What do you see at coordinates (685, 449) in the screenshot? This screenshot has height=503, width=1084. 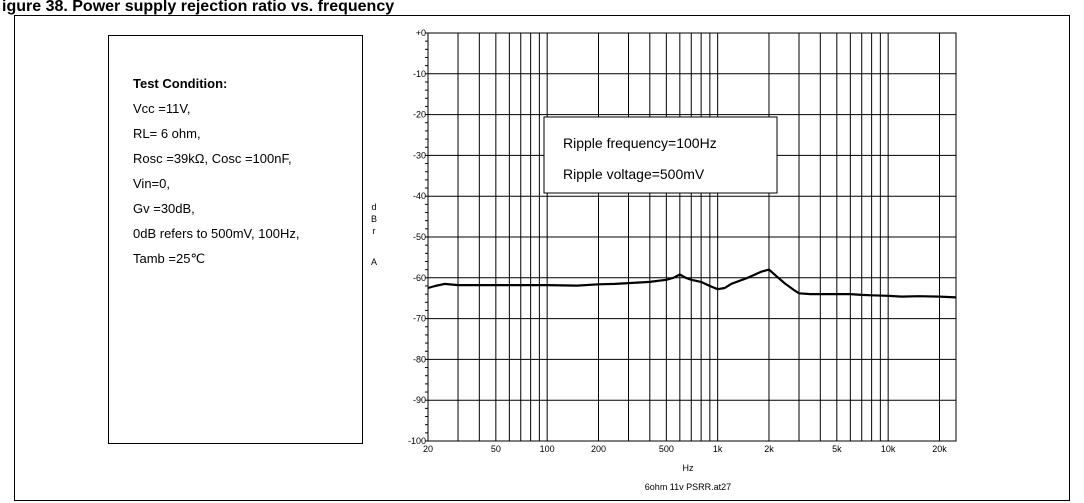 I see `x-axis-ticks: 20 50 100 200 500 1k 2k 5k 10k 20k` at bounding box center [685, 449].